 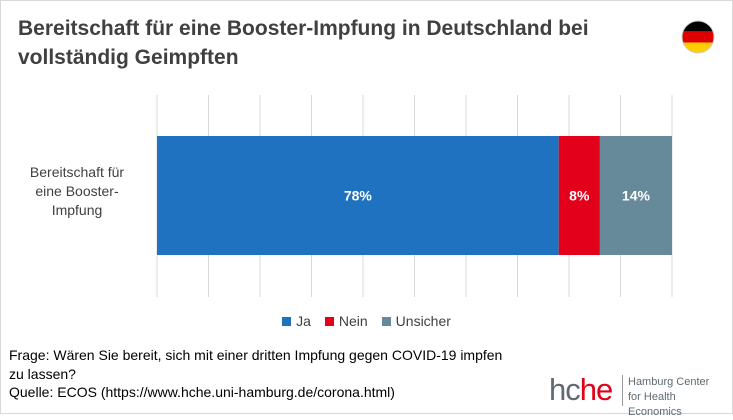 I want to click on flag-stripe-red, so click(x=698, y=37).